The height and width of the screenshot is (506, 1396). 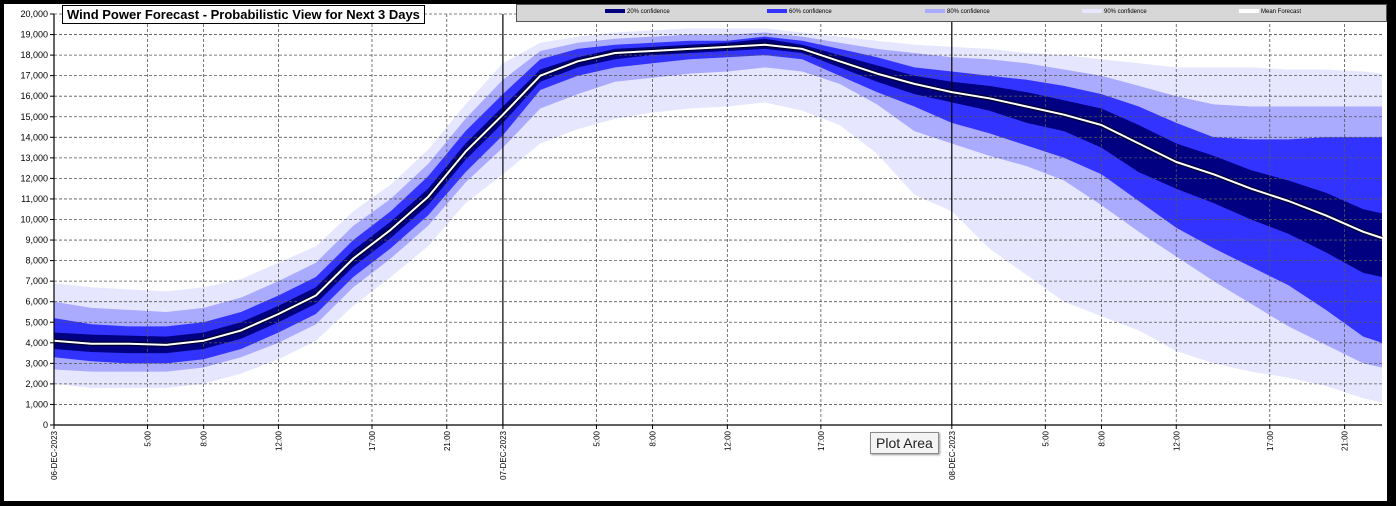 What do you see at coordinates (34, 35) in the screenshot?
I see `y-tick-label: 19,000` at bounding box center [34, 35].